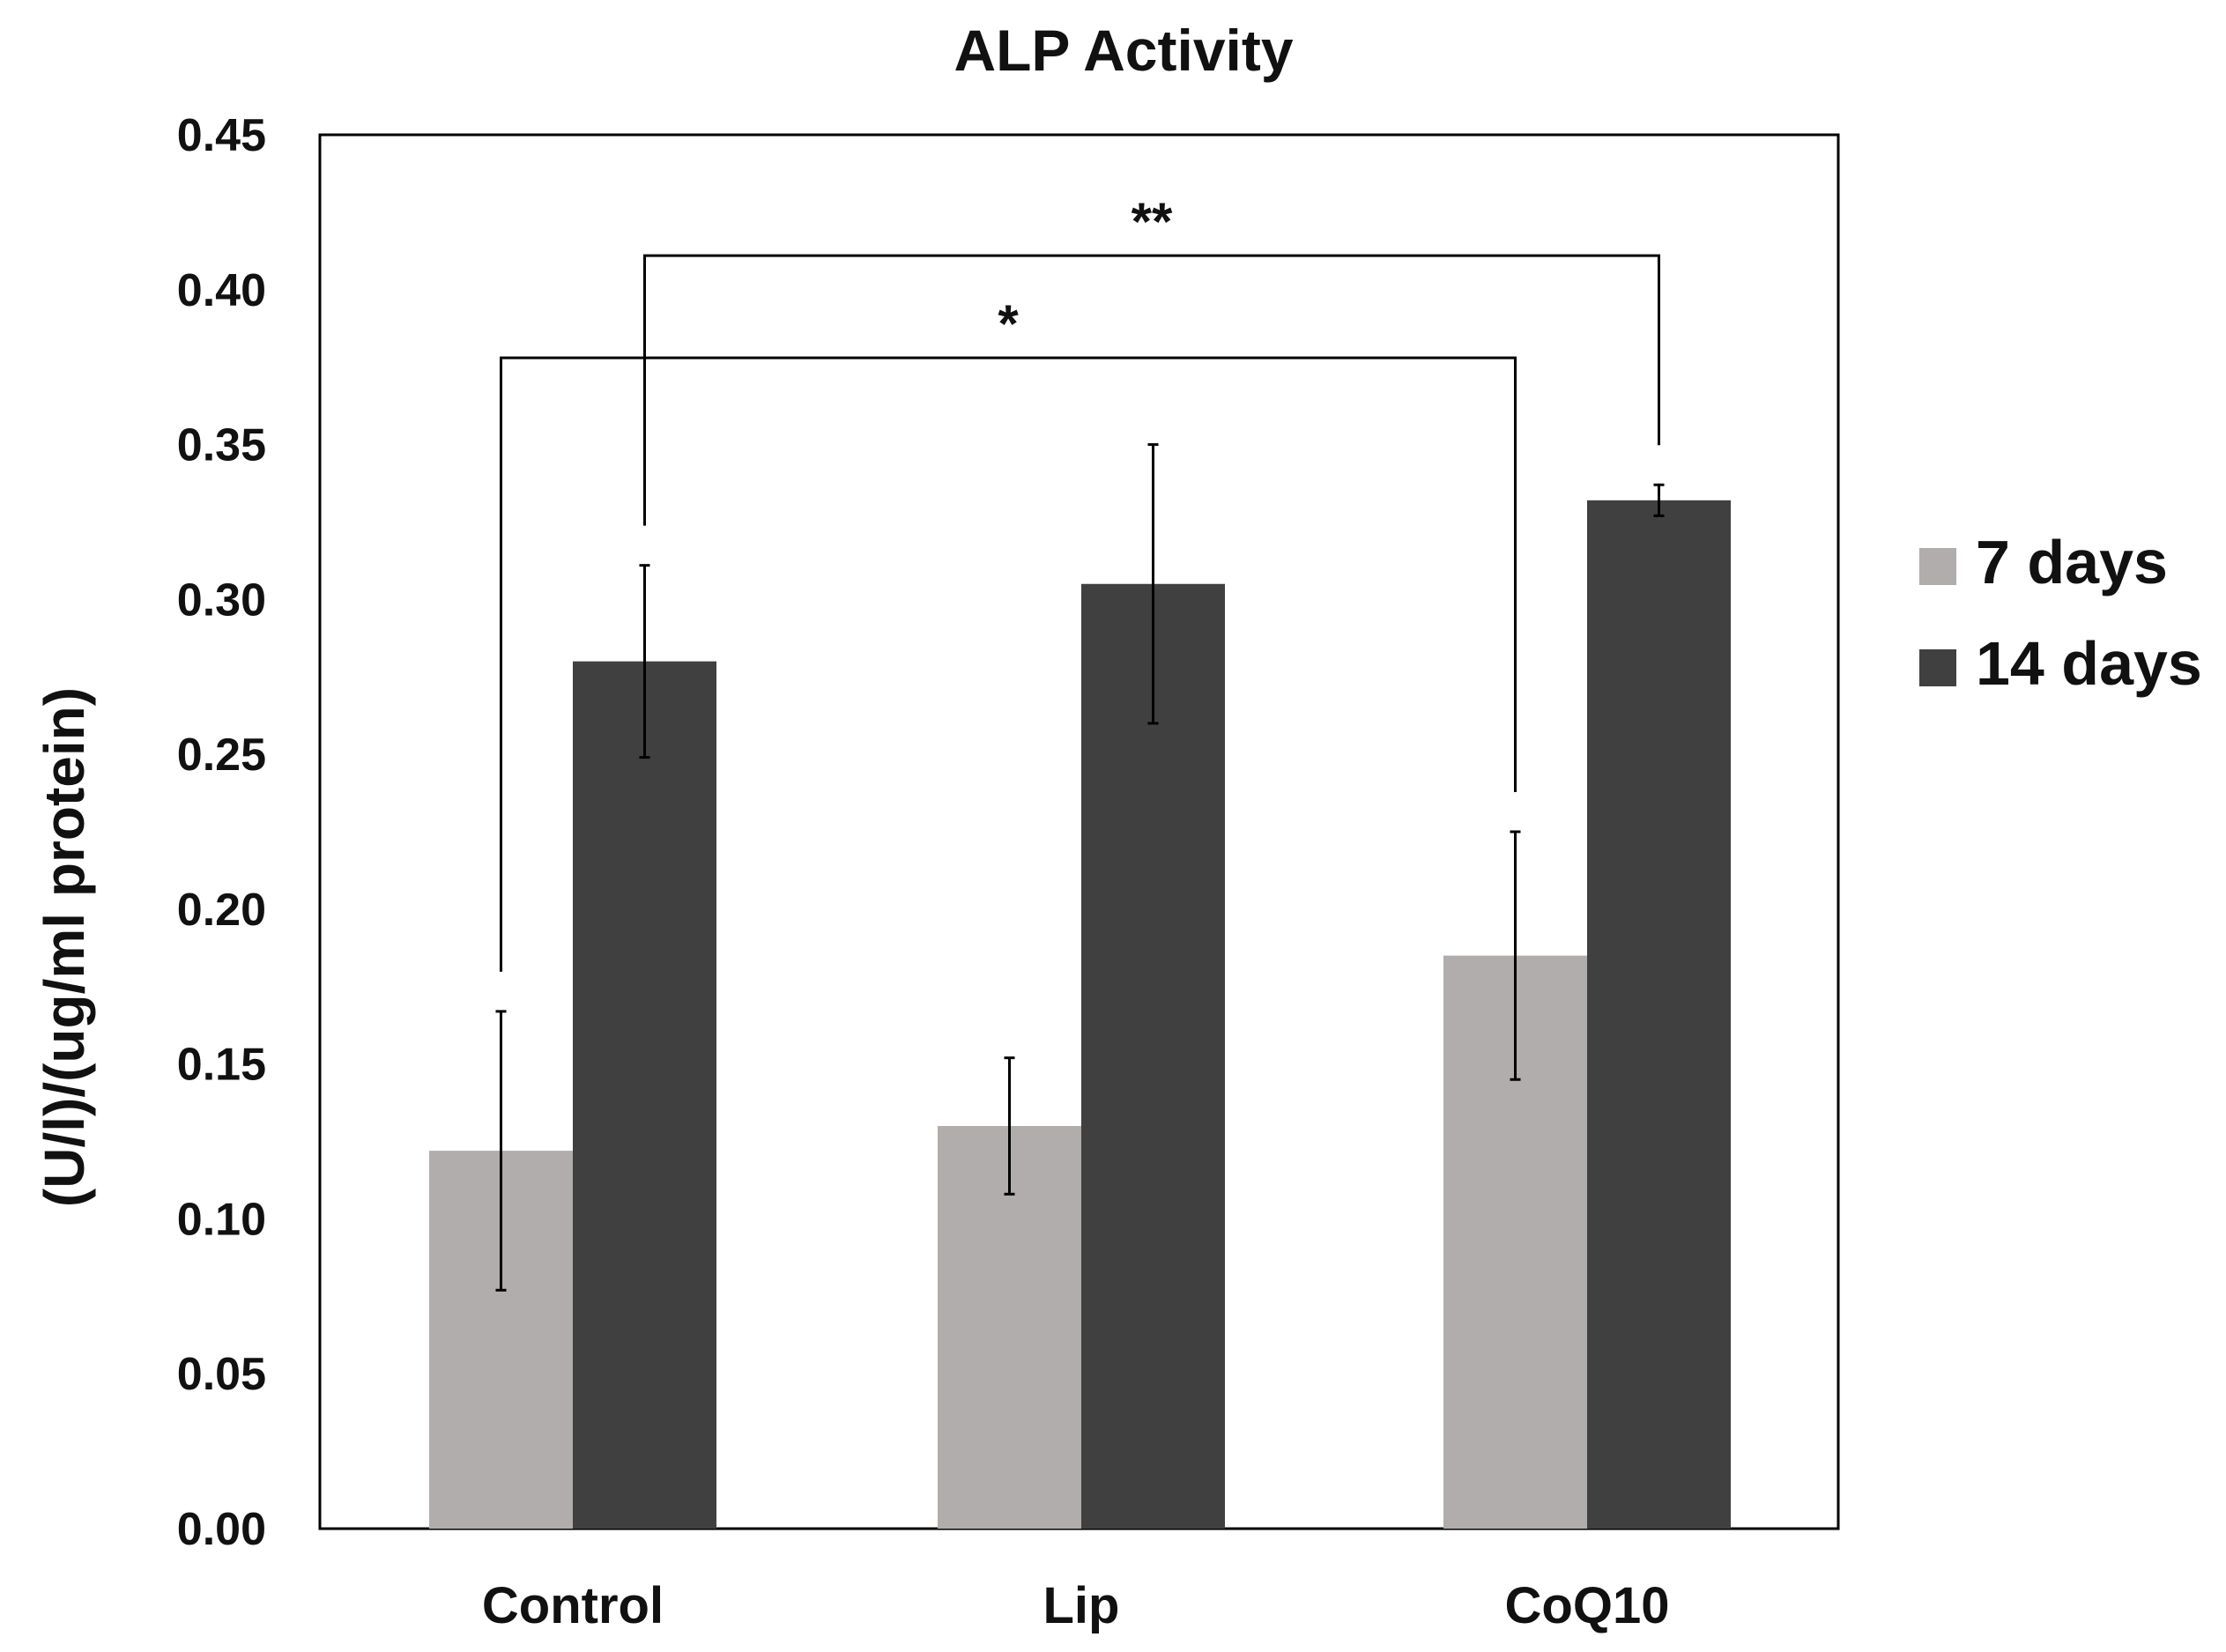 The height and width of the screenshot is (1652, 2226). I want to click on y-tick-label: 0.45, so click(221, 135).